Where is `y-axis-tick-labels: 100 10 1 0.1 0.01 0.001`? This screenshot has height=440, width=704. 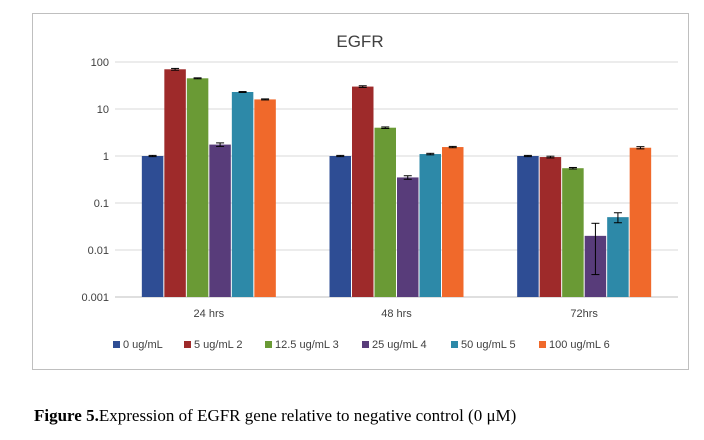 y-axis-tick-labels: 100 10 1 0.1 0.01 0.001 is located at coordinates (95, 180).